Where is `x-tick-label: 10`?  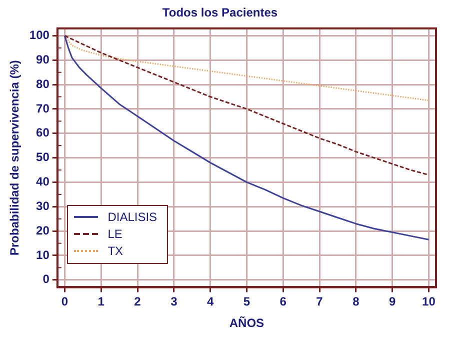 x-tick-label: 10 is located at coordinates (429, 301).